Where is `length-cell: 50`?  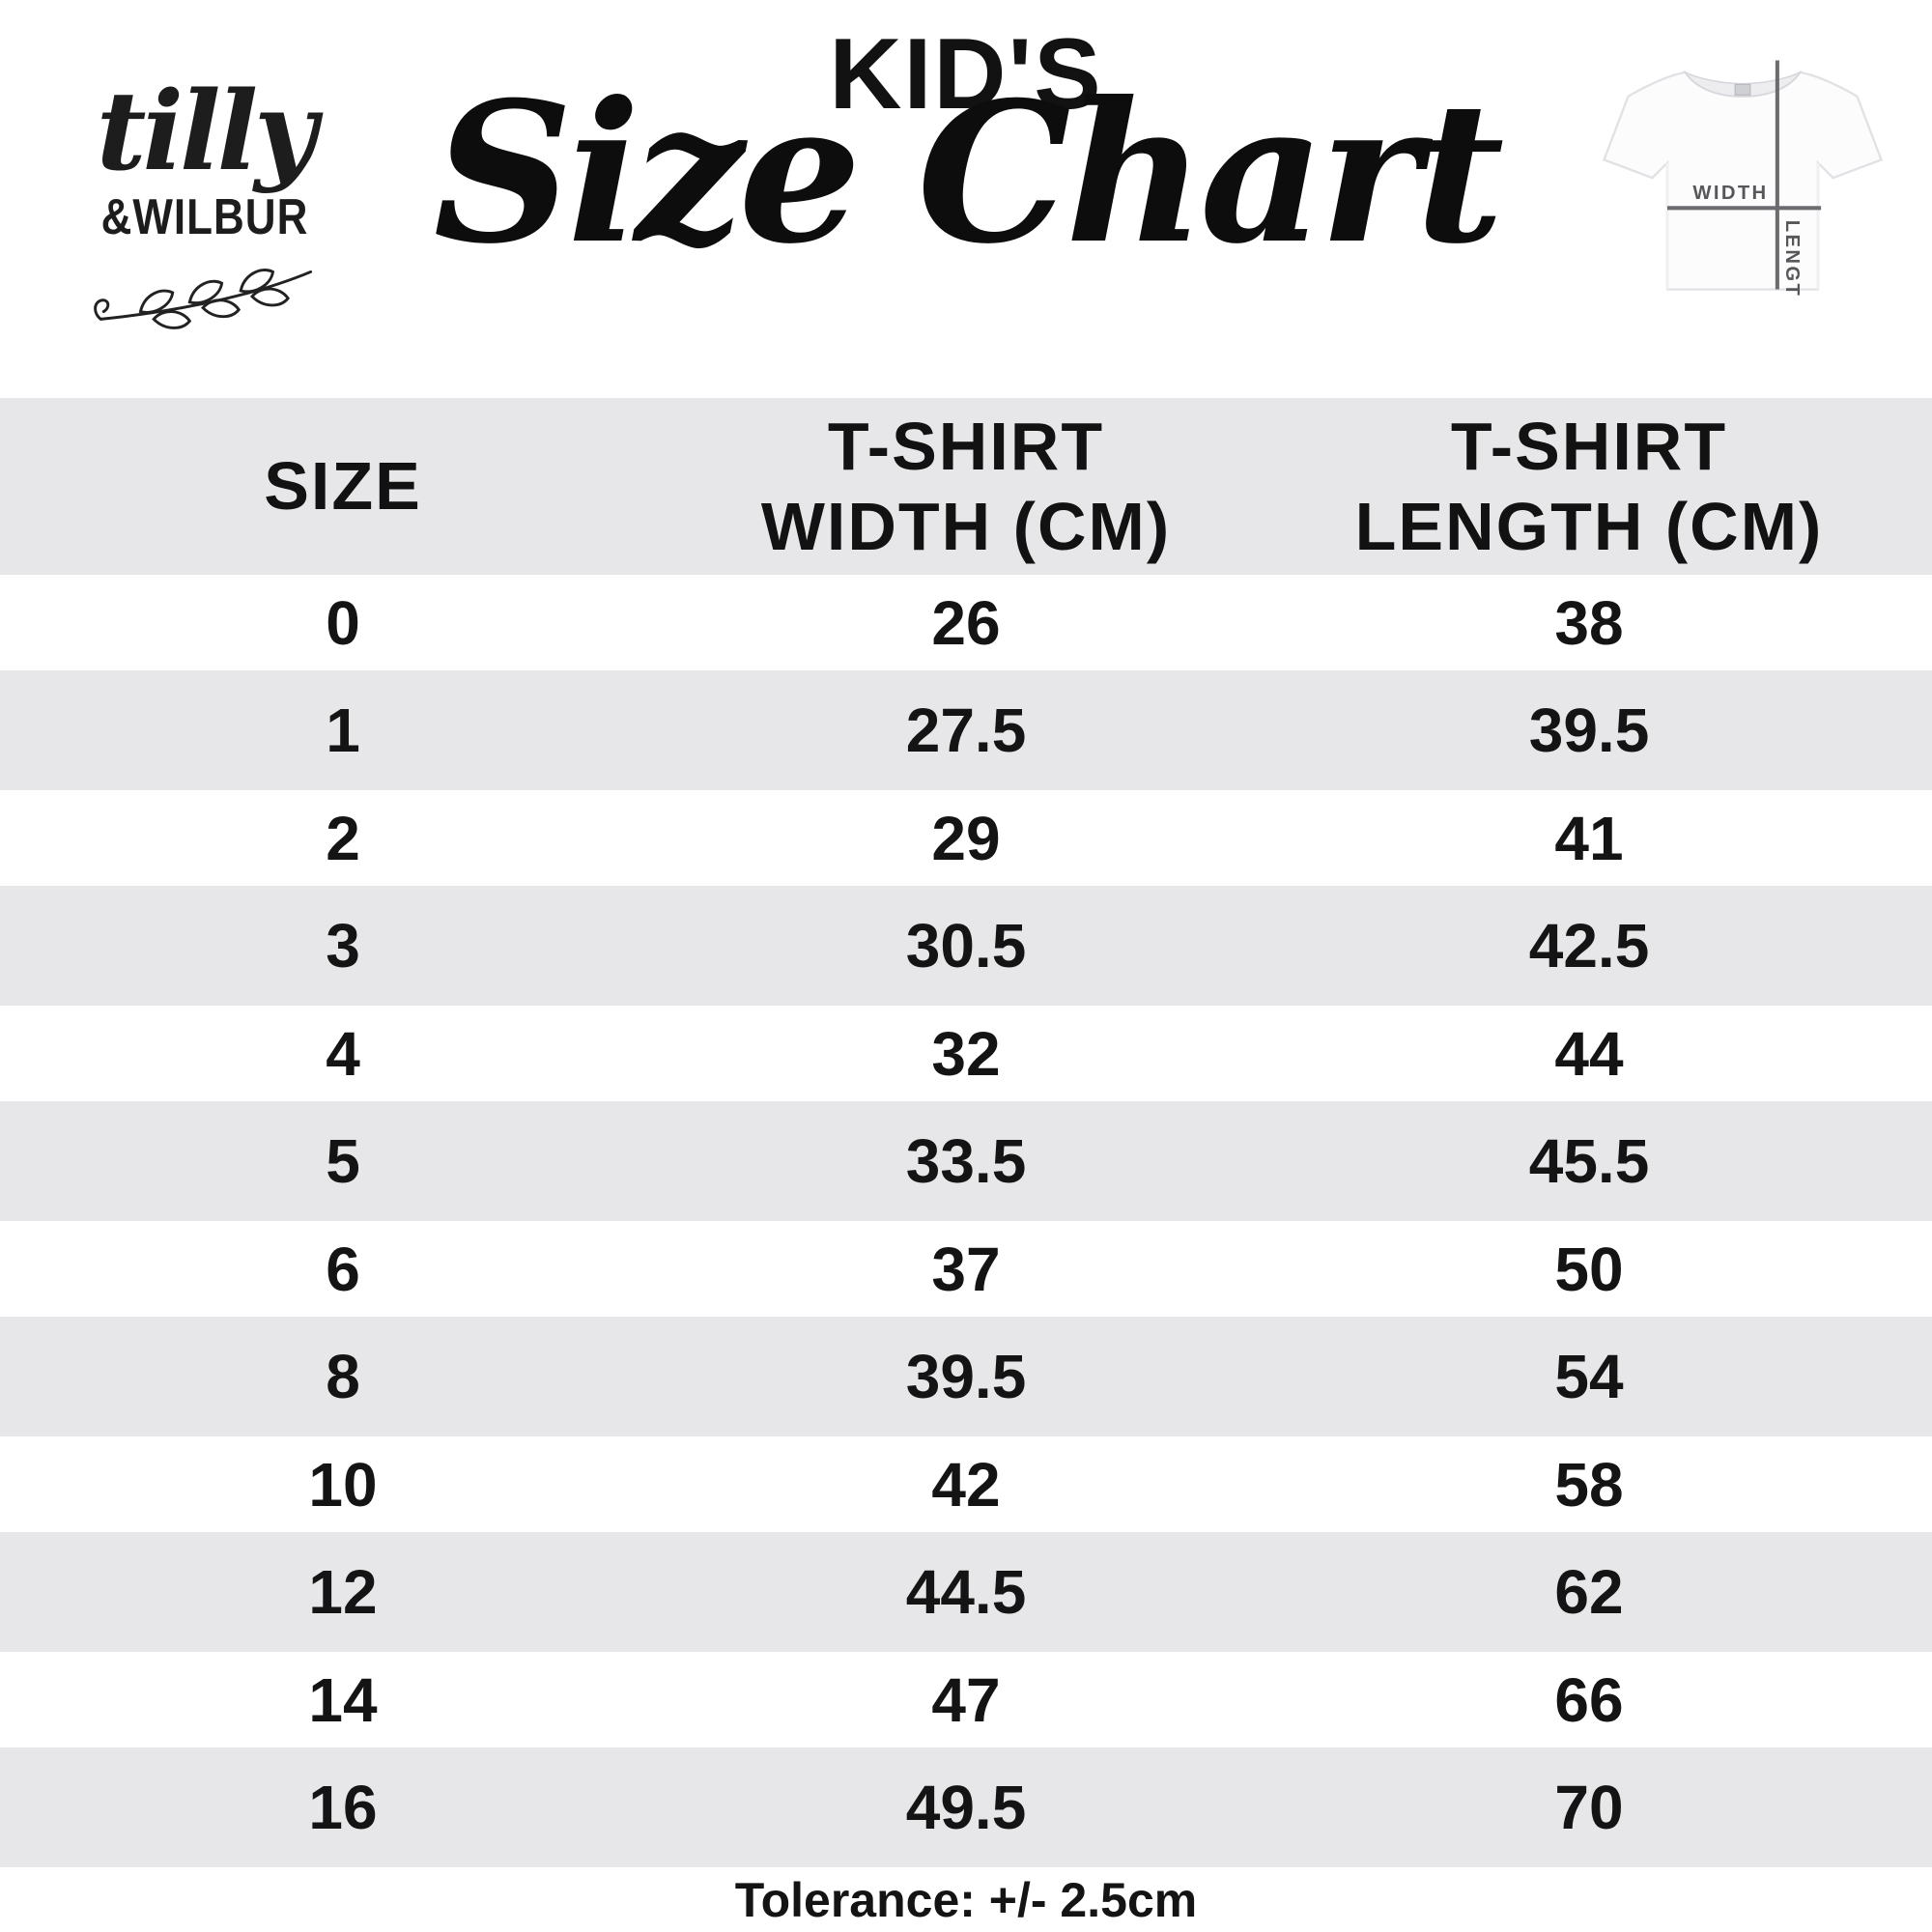 length-cell: 50 is located at coordinates (1589, 1269).